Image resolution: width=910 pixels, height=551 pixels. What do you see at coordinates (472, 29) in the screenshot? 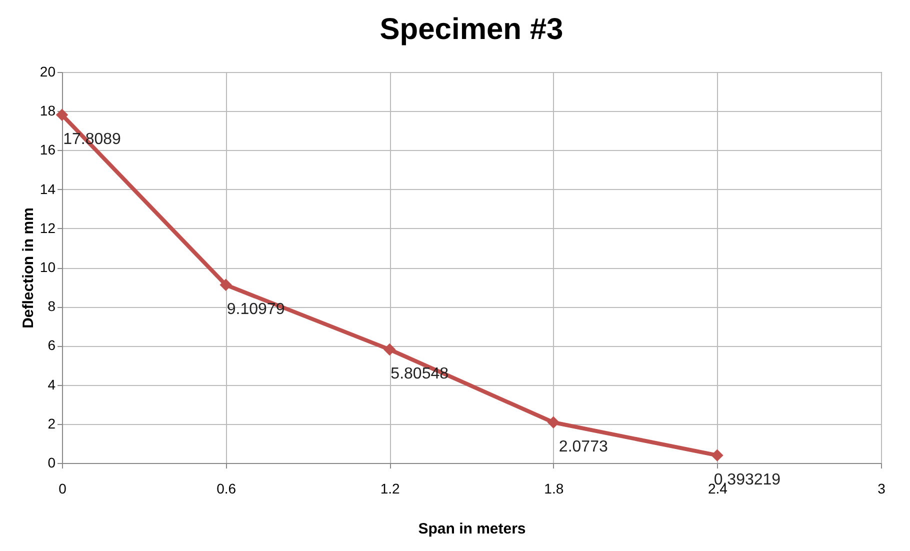
I see `chart-title: Specimen #3` at bounding box center [472, 29].